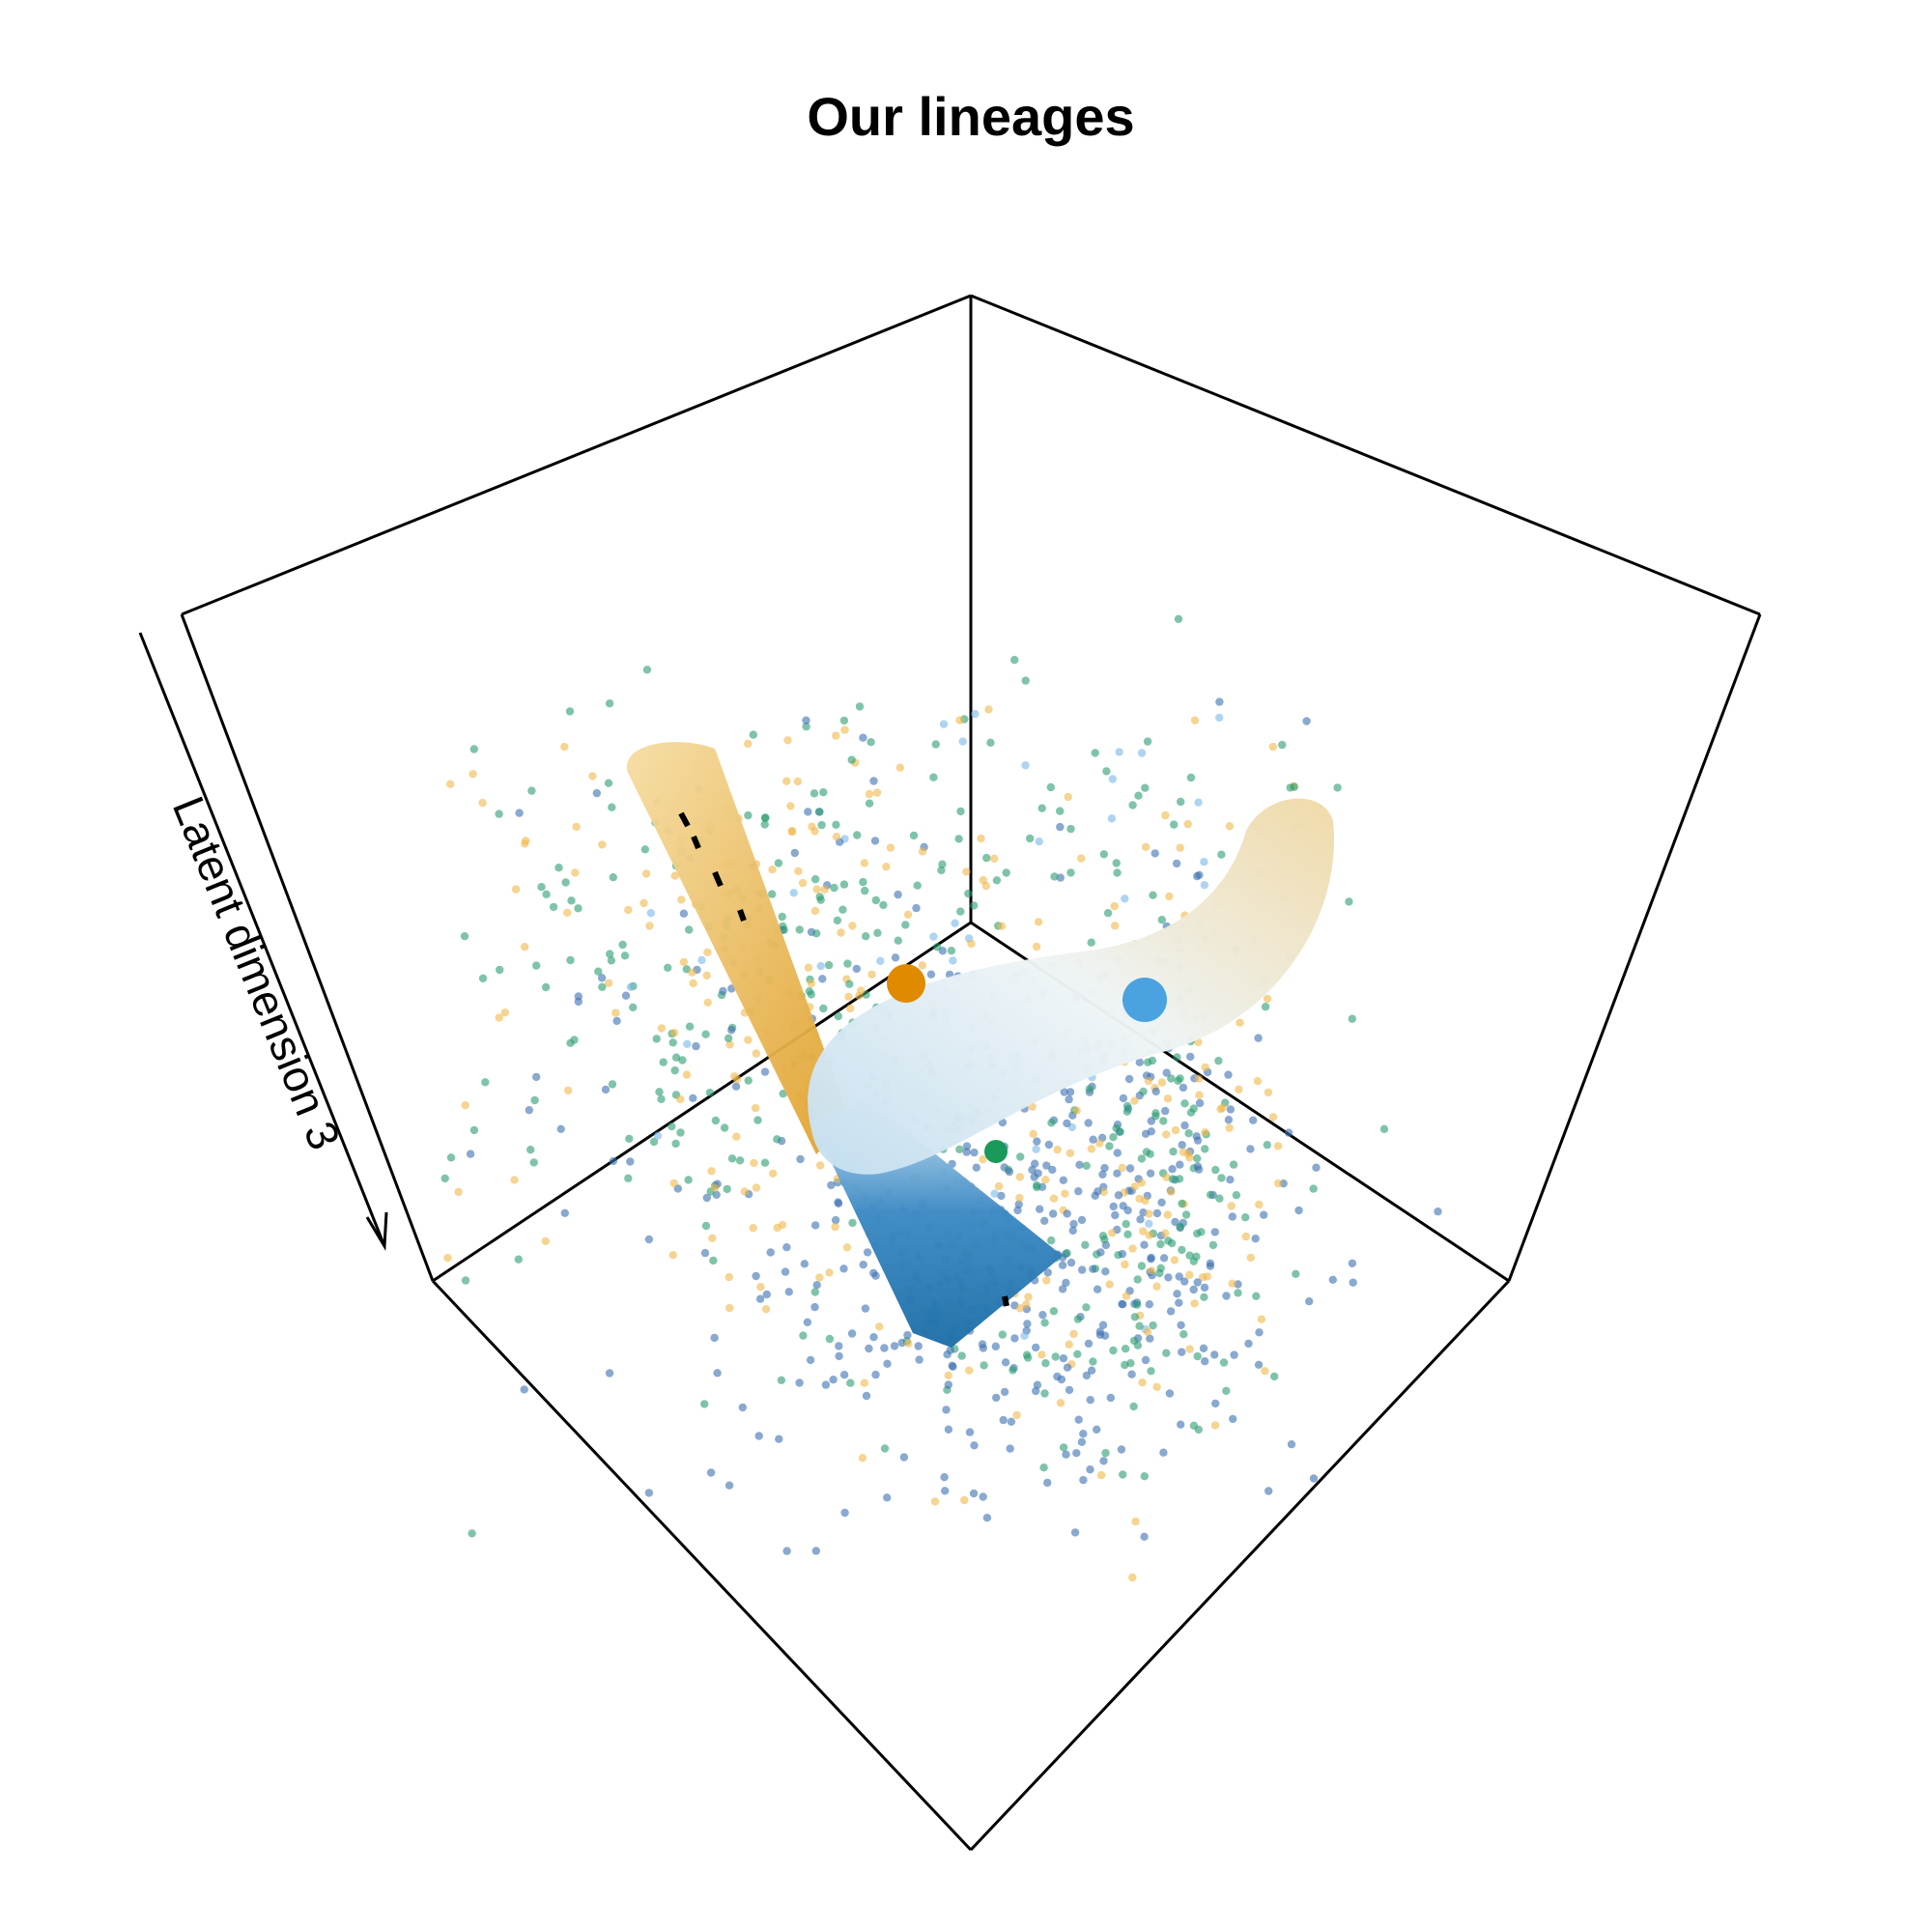 The width and height of the screenshot is (1932, 1932). I want to click on lineage-start-point, so click(906, 983).